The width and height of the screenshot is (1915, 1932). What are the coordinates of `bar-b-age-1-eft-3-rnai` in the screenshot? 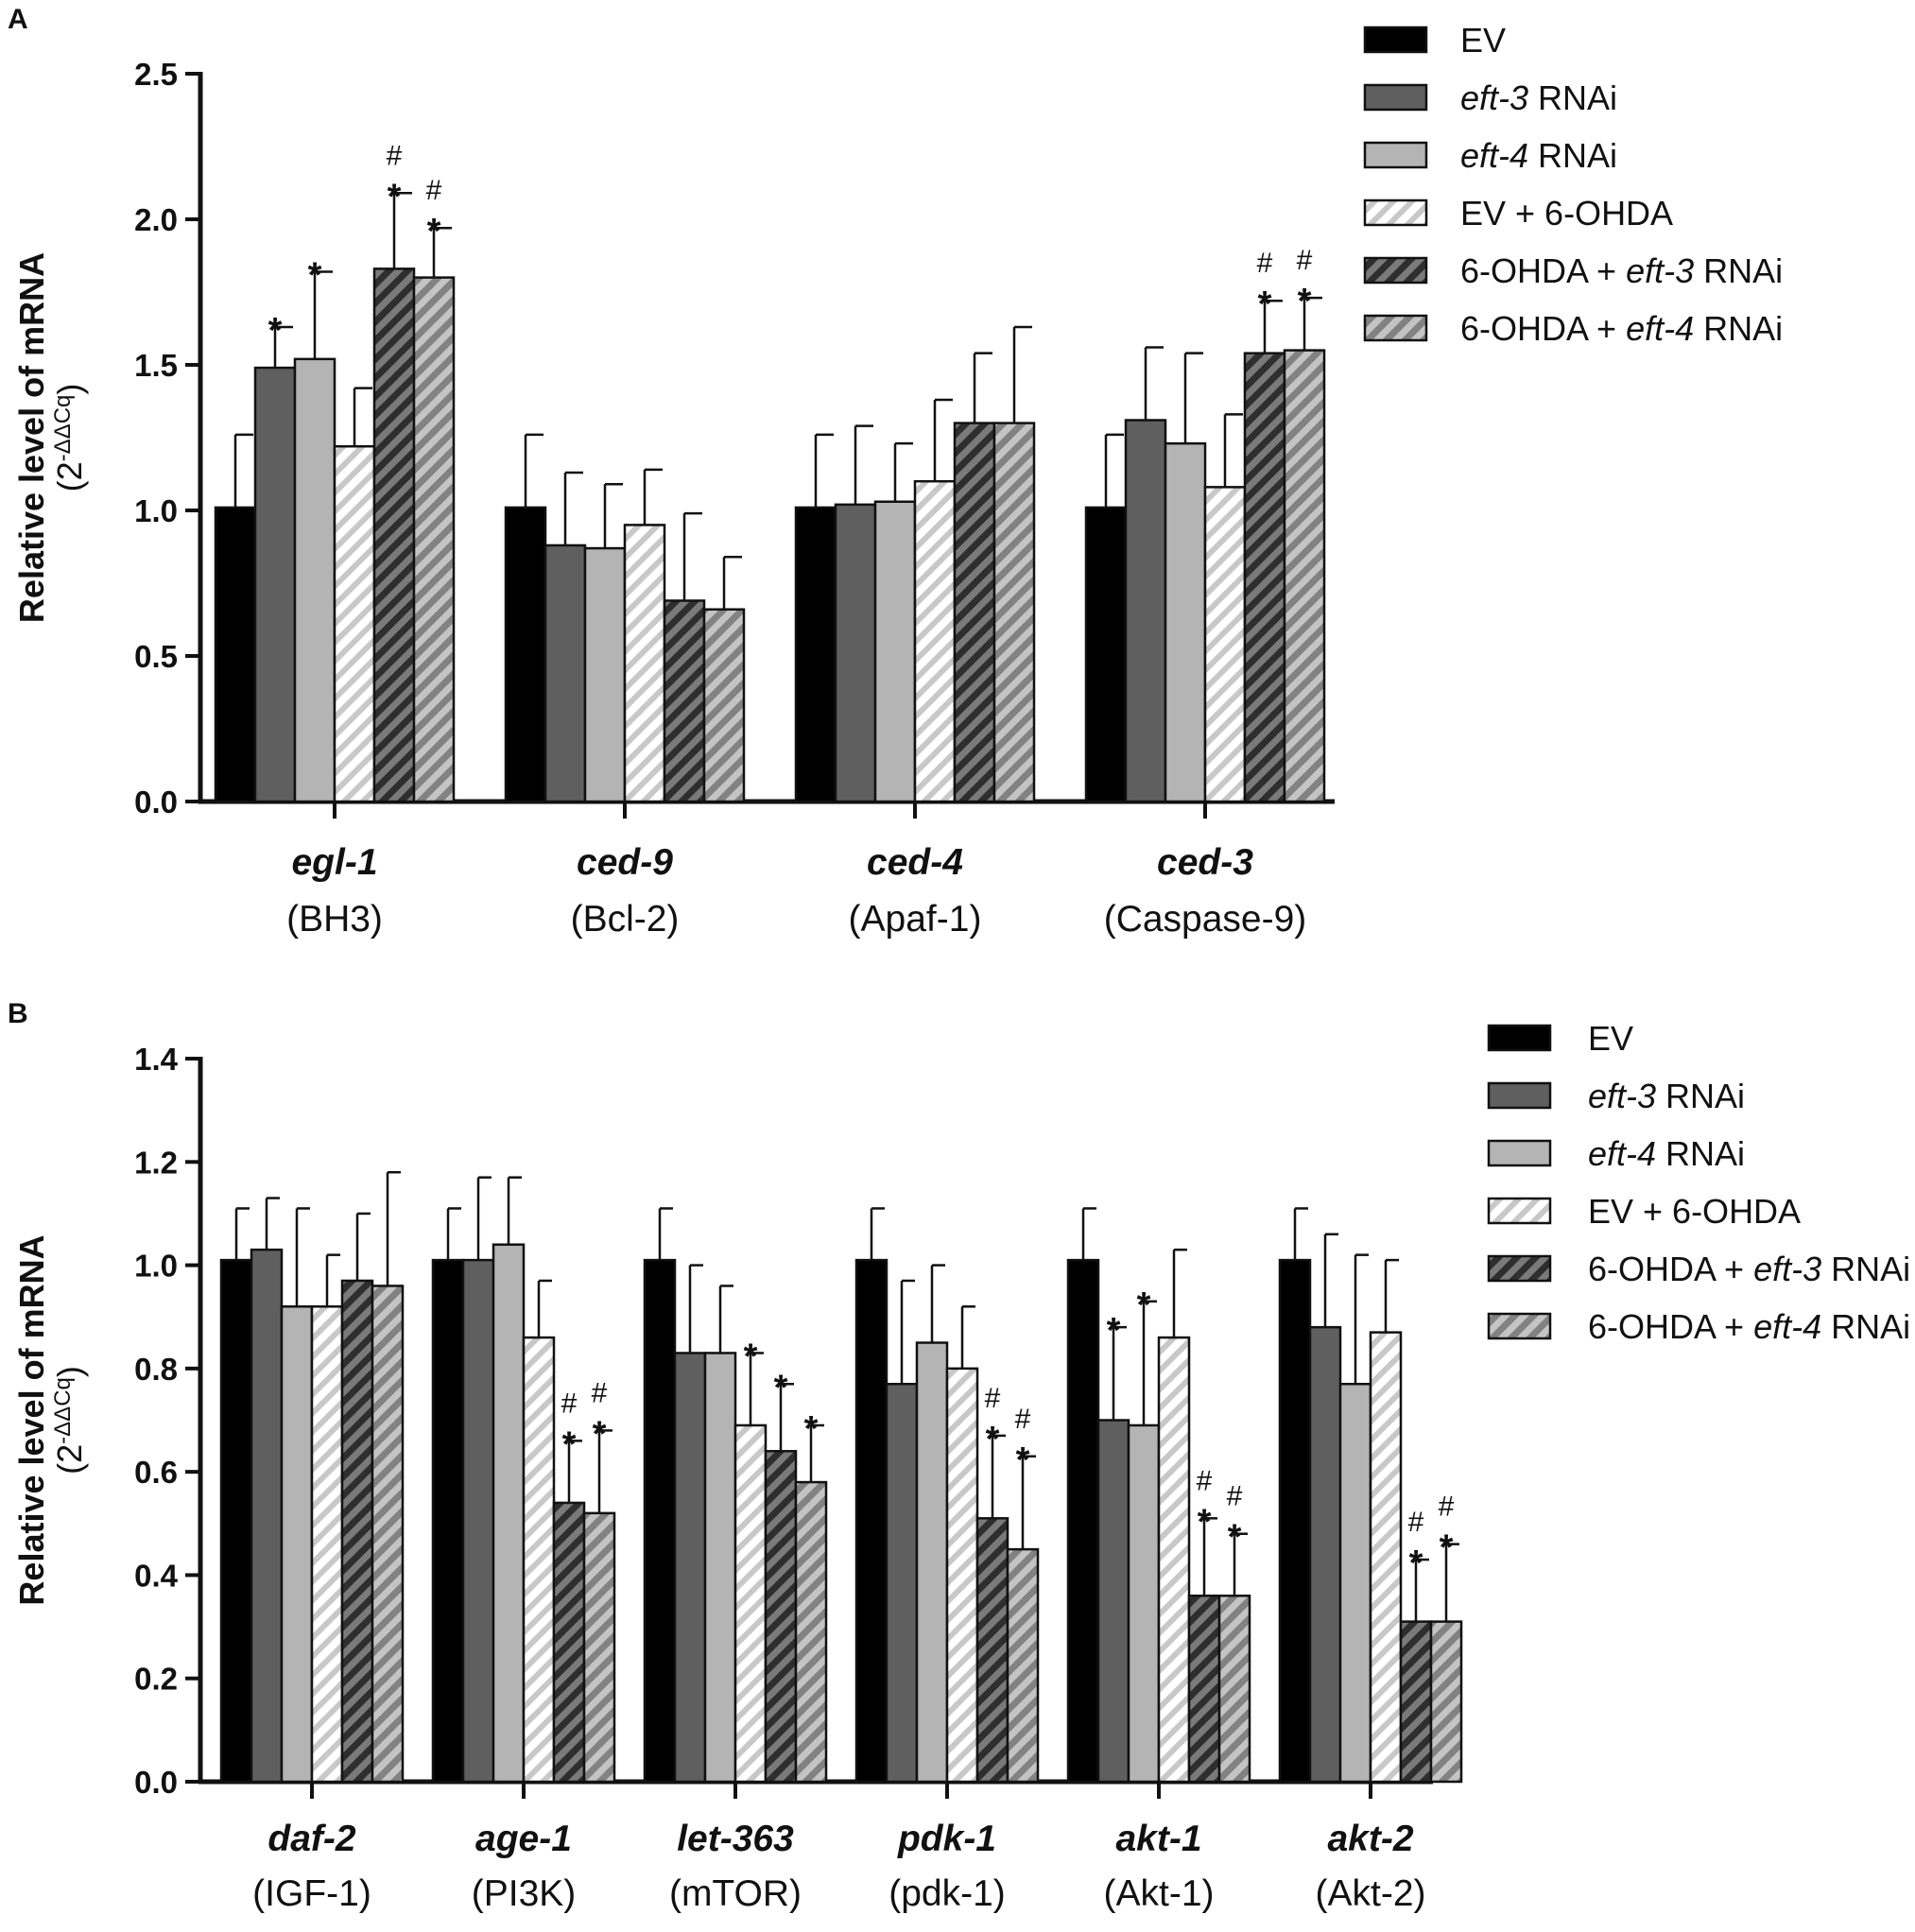 It's located at (478, 1521).